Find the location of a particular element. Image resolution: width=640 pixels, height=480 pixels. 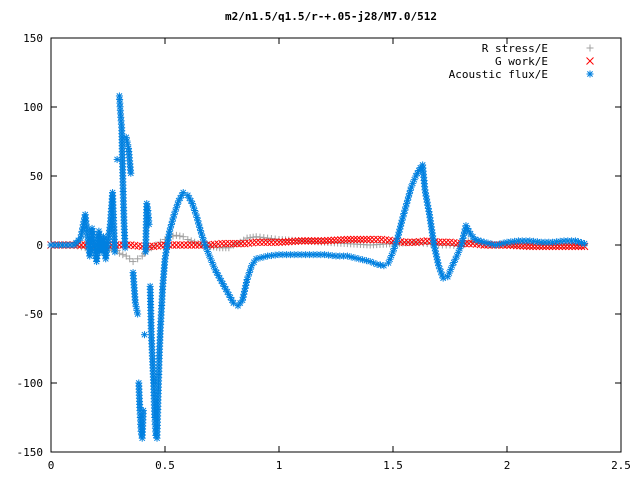

x-tick-label: 0 is located at coordinates (51, 465).